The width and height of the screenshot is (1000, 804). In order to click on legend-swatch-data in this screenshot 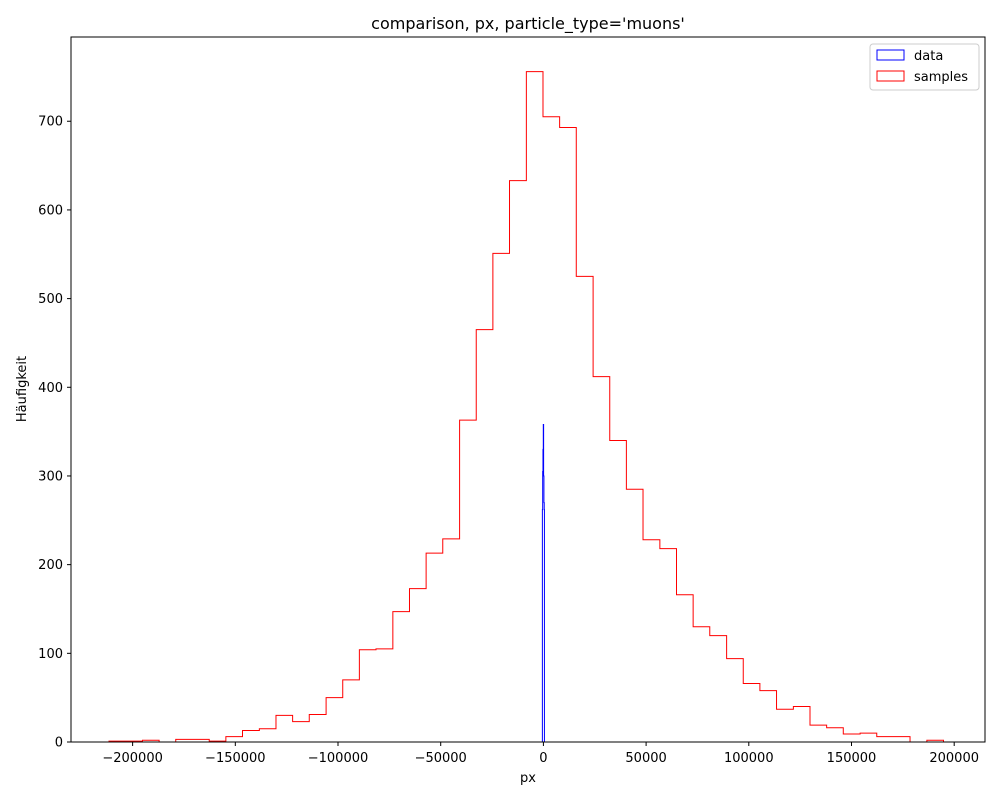, I will do `click(890, 55)`.